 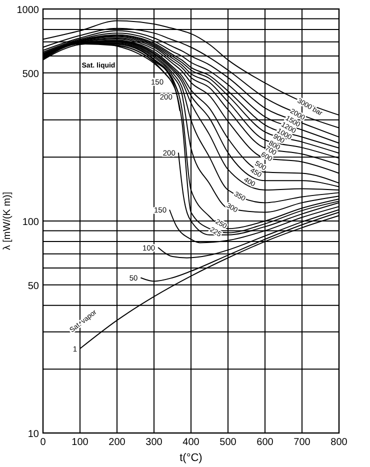 I want to click on x-axis-title: t(°C), so click(x=191, y=458).